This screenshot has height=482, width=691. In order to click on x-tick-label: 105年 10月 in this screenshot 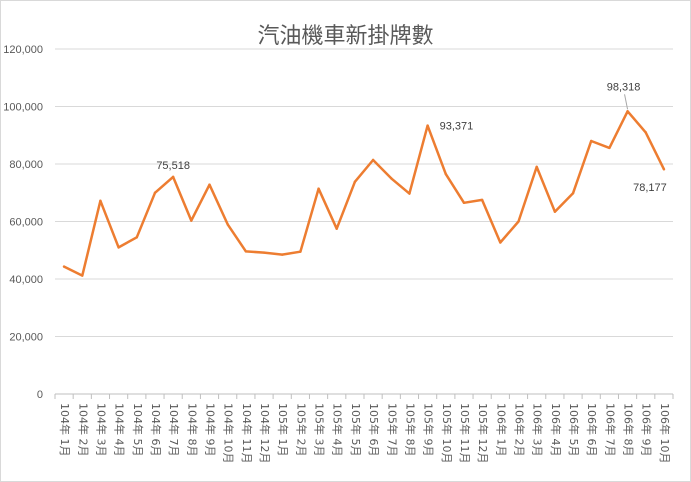, I will do `click(447, 433)`.